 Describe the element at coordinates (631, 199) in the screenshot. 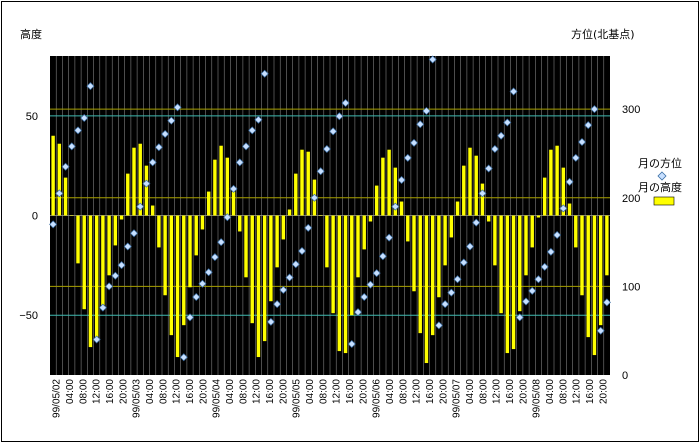

I see `y-right-tick-label: 200` at that location.